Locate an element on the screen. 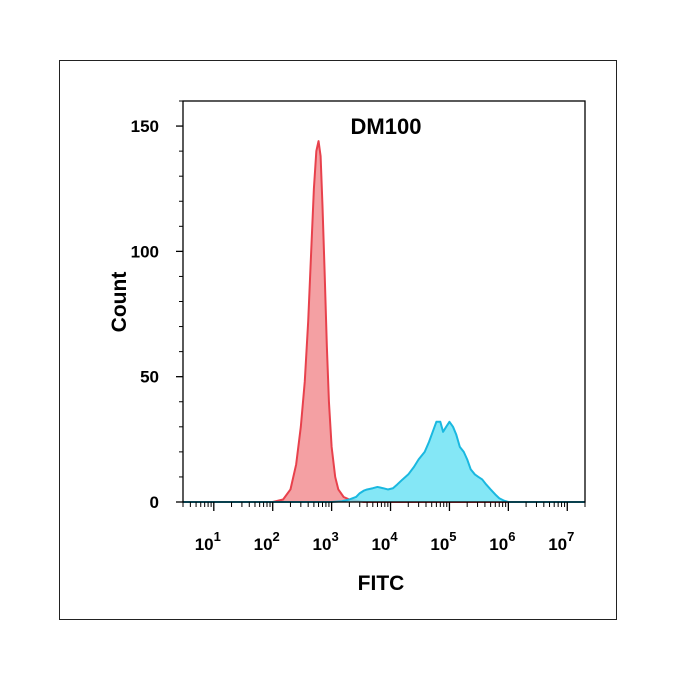 Image resolution: width=680 pixels, height=680 pixels. y-tick-label: 150 is located at coordinates (145, 126).